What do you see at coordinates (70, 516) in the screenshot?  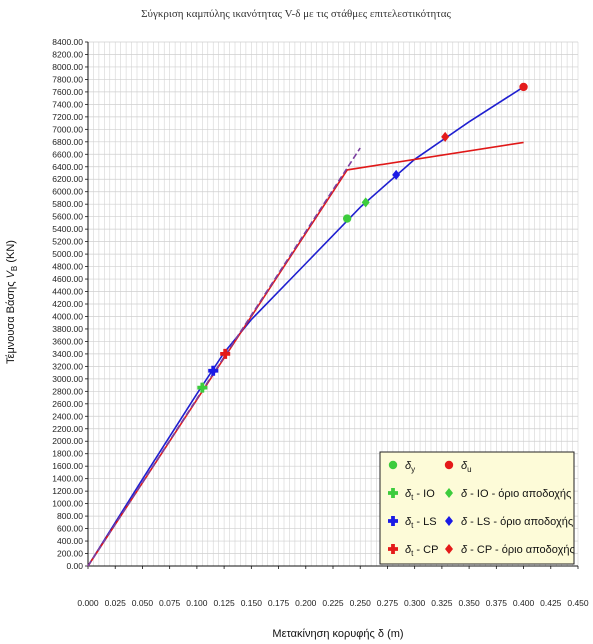 I see `y-tick-label: 800.00` at bounding box center [70, 516].